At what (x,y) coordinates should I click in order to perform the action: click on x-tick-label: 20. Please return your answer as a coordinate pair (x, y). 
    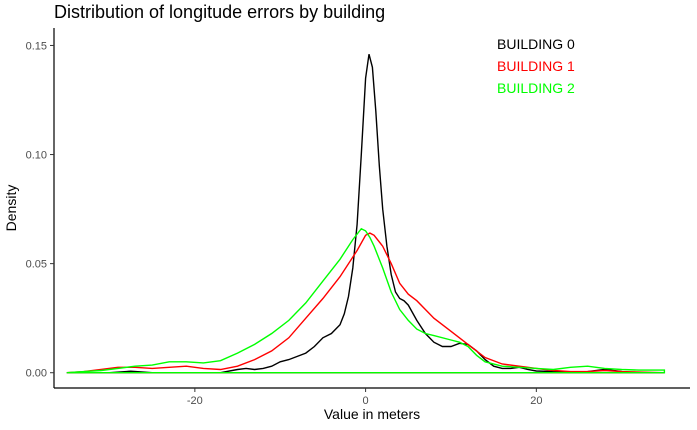
    Looking at the image, I should click on (536, 401).